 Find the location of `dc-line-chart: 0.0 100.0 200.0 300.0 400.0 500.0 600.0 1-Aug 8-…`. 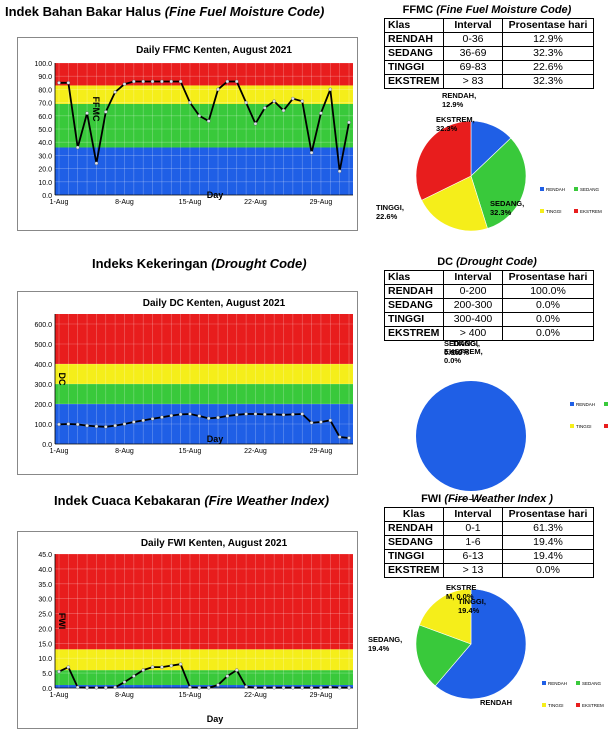

dc-line-chart: 0.0 100.0 200.0 300.0 400.0 500.0 600.0 1-Aug 8-… is located at coordinates (187, 383).